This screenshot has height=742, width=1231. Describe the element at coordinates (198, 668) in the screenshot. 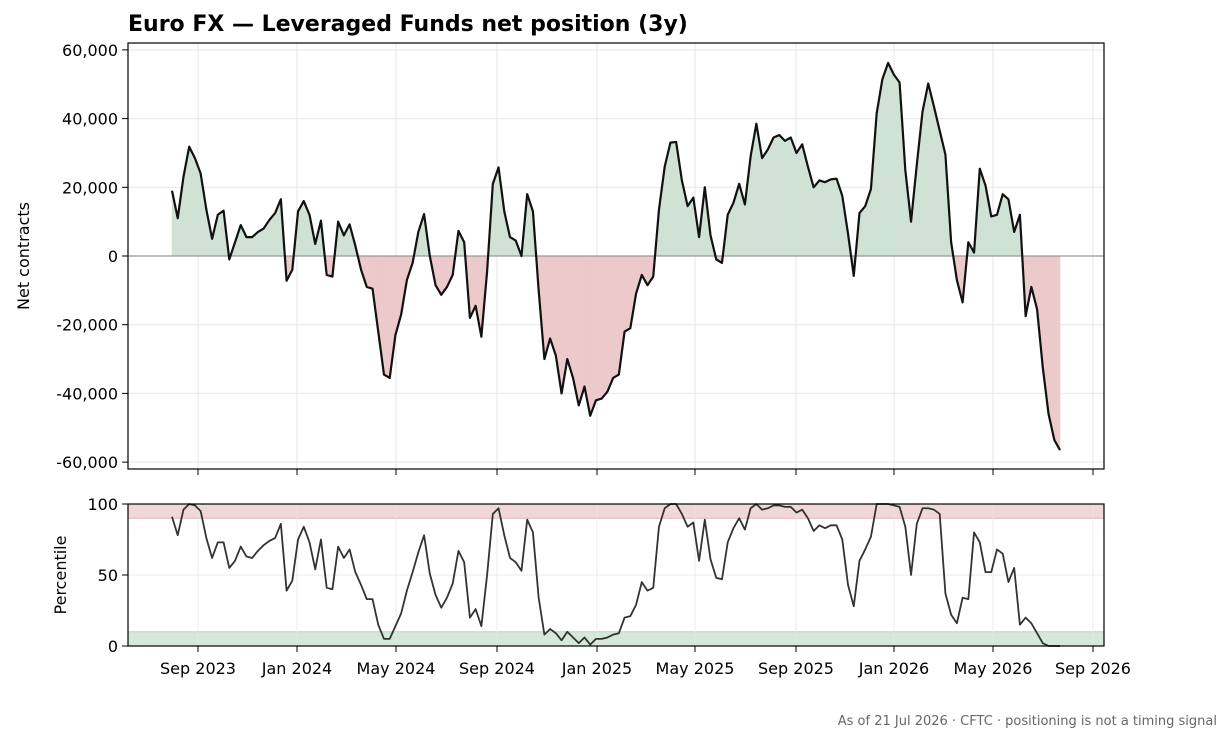

I see `x-tick-label: Sep 2023` at that location.